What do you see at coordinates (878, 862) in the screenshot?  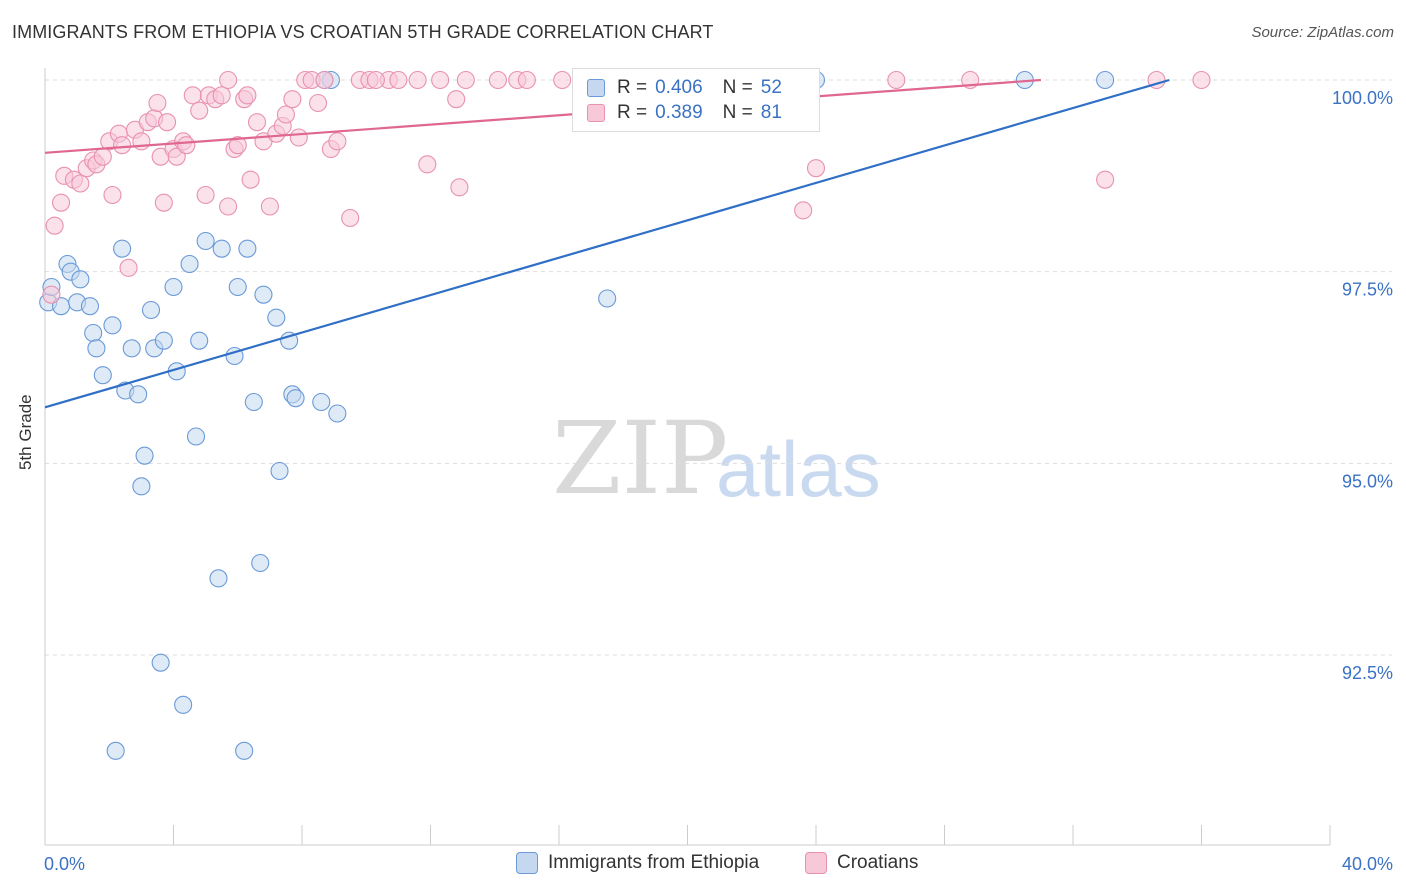 I see `legend-label-croatians: Croatians` at bounding box center [878, 862].